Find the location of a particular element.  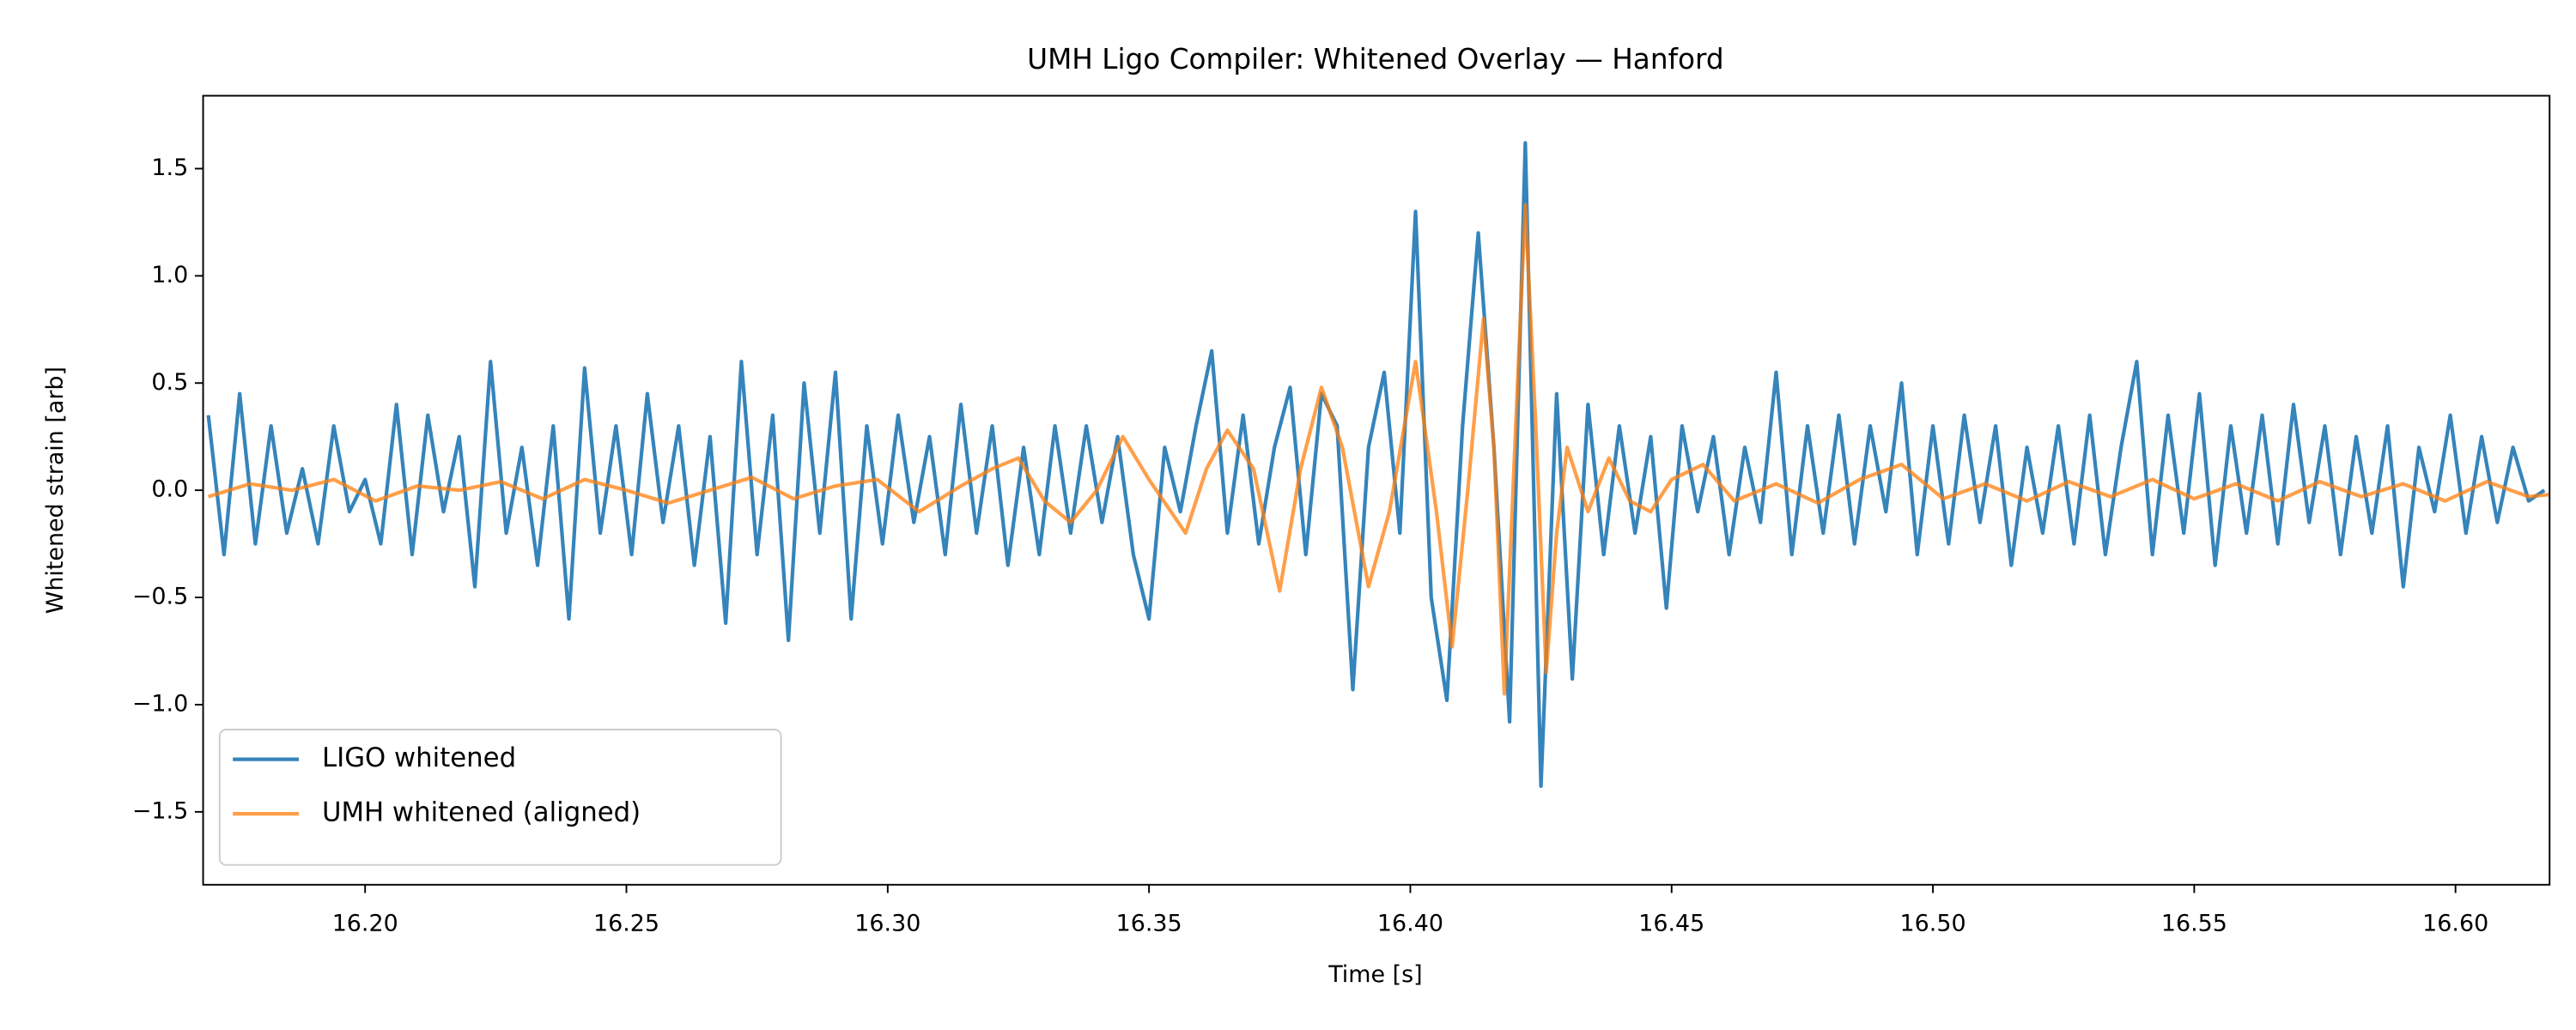

y-tick-label: −0.5 is located at coordinates (160, 597).